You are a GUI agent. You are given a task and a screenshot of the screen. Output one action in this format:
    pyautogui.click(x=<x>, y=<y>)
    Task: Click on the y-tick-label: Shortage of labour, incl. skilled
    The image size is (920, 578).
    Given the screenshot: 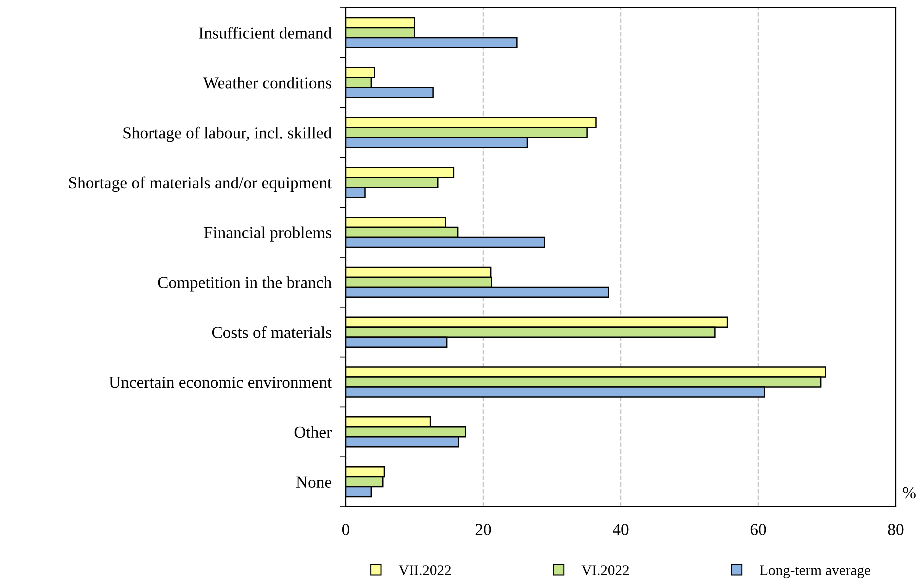 What is the action you would take?
    pyautogui.click(x=228, y=134)
    